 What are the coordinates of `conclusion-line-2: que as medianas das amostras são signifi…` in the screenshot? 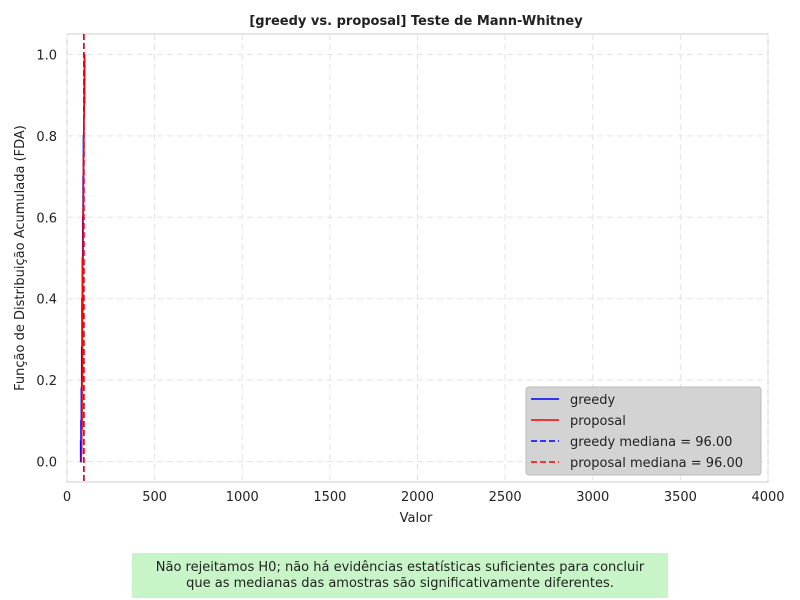 It's located at (400, 583).